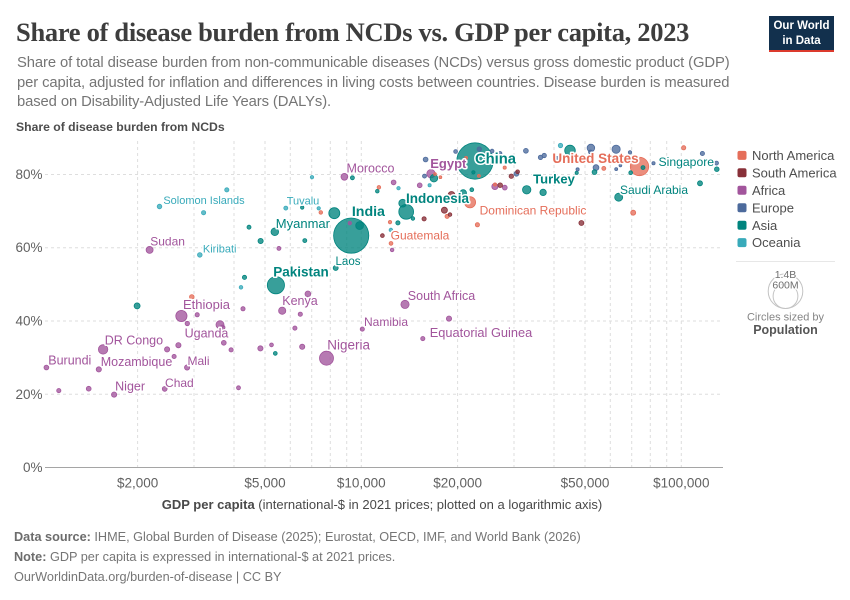 This screenshot has height=600, width=850. What do you see at coordinates (438, 198) in the screenshot?
I see `svg-text: Indonesia` at bounding box center [438, 198].